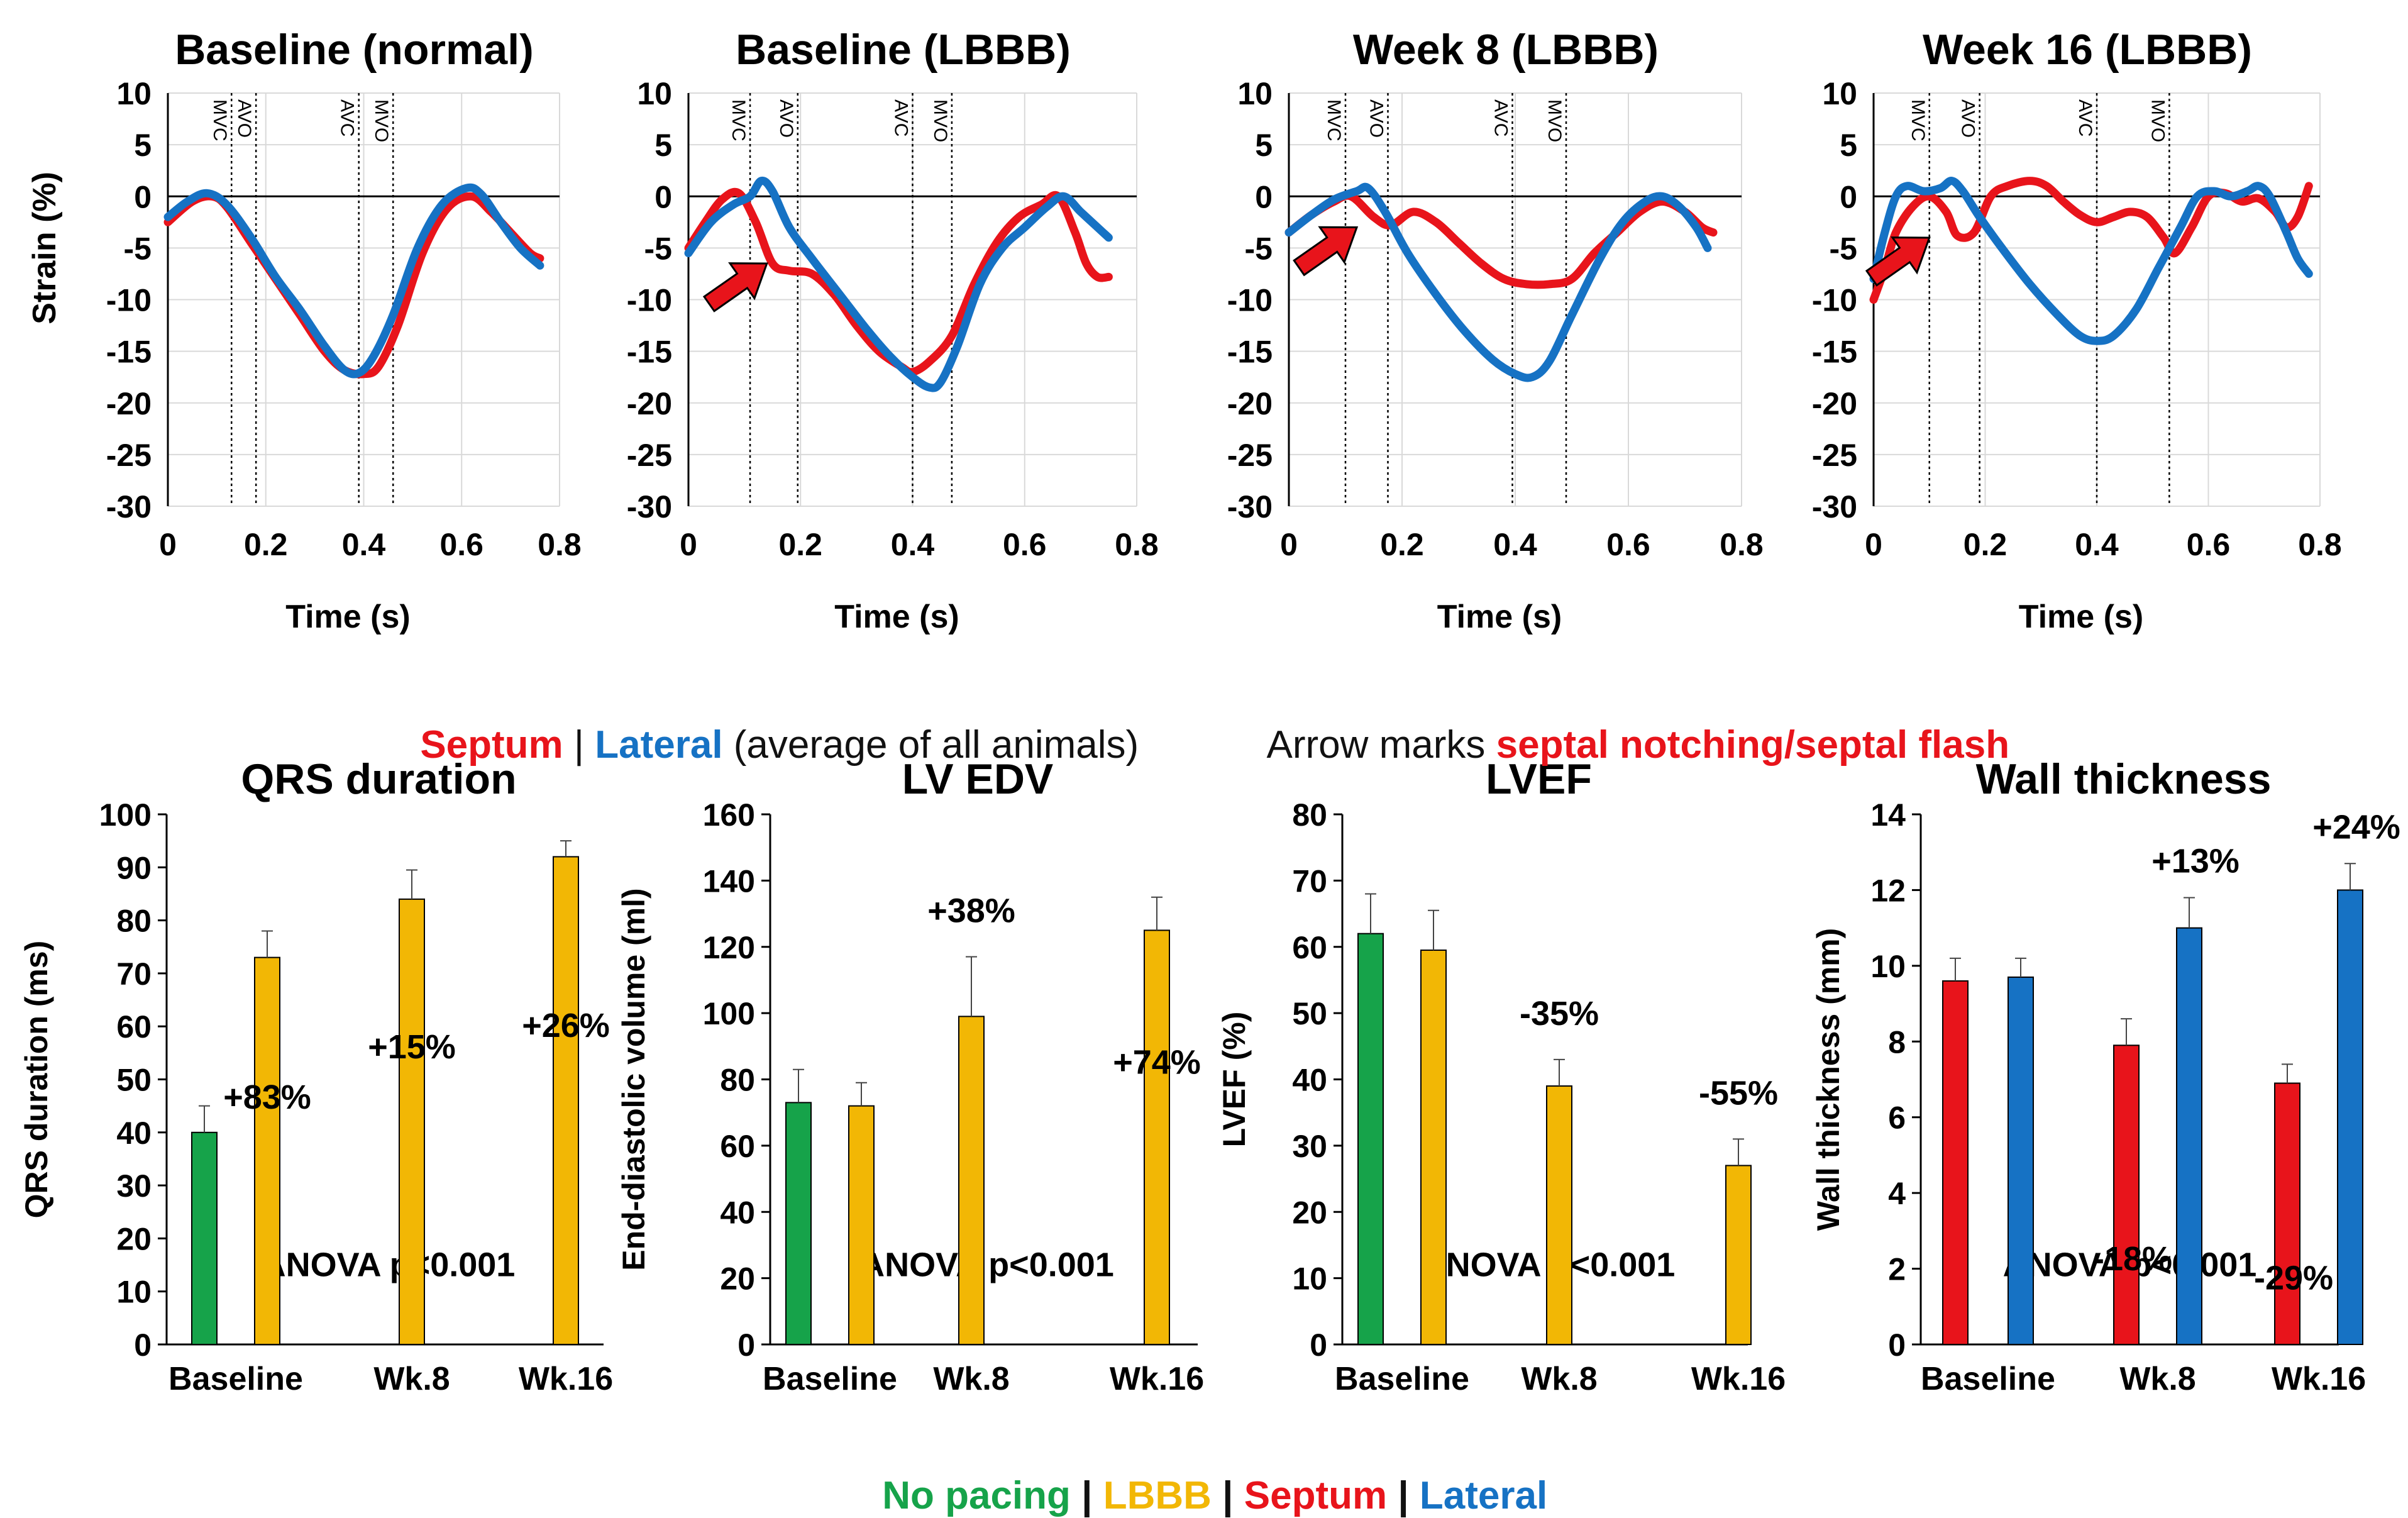  I want to click on y-tick-label: -20, so click(1250, 403).